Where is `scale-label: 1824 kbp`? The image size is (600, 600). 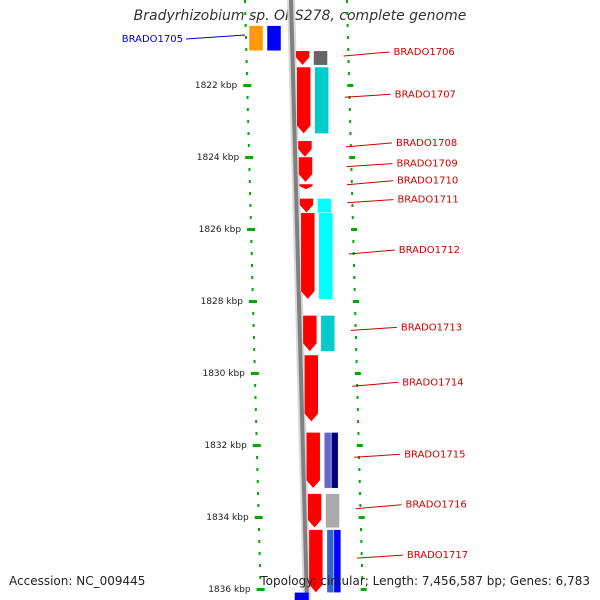 scale-label: 1824 kbp is located at coordinates (218, 158).